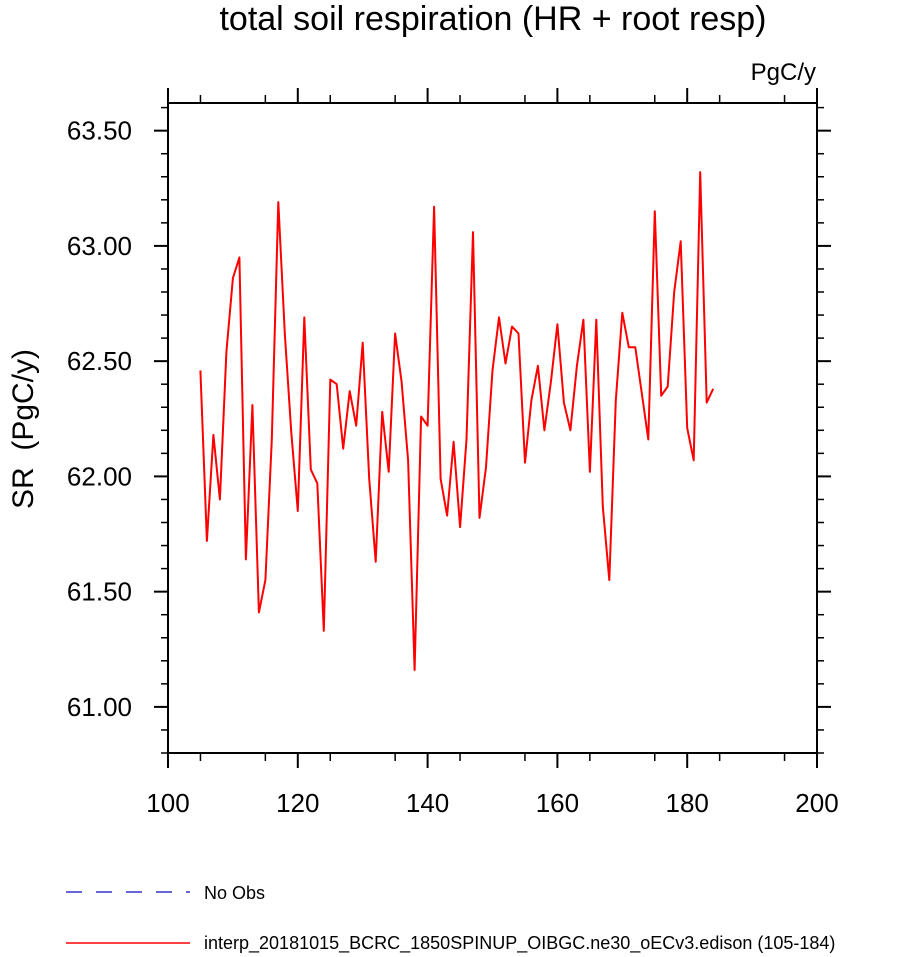 The image size is (915, 957). What do you see at coordinates (99, 707) in the screenshot?
I see `y-tick-label: 61.00` at bounding box center [99, 707].